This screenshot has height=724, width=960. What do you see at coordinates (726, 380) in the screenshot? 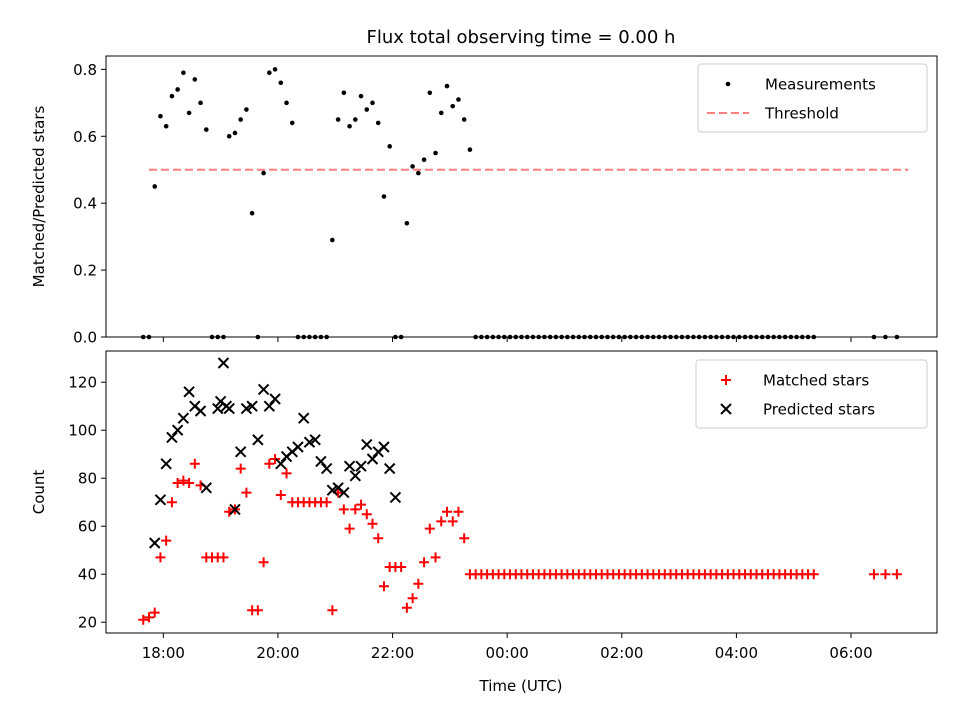
I see `legend-matched-marker` at bounding box center [726, 380].